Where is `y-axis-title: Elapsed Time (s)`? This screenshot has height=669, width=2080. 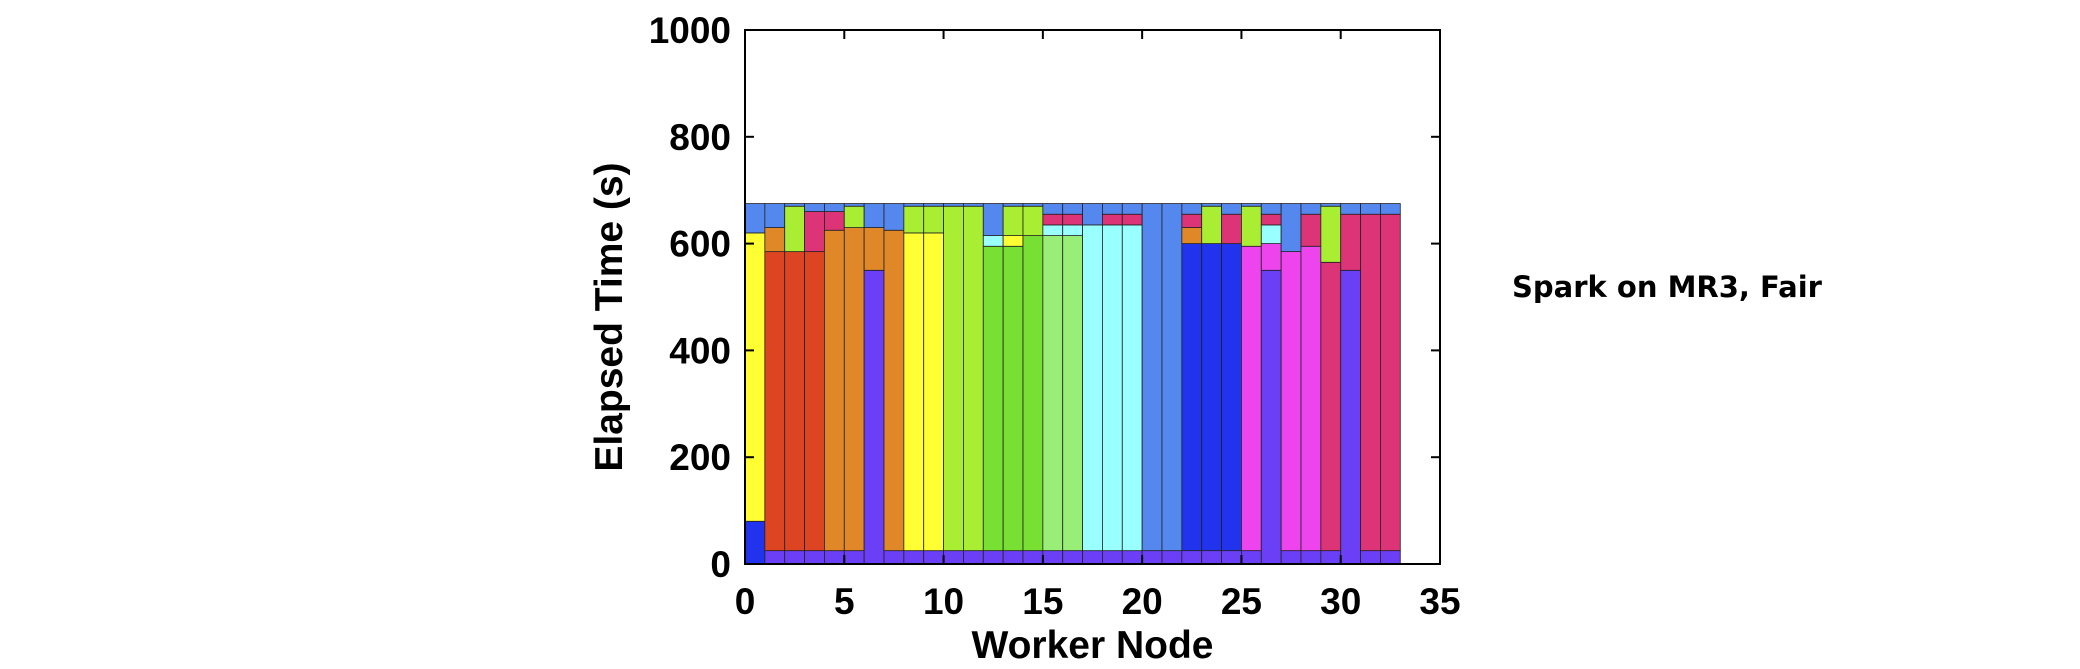 y-axis-title: Elapsed Time (s) is located at coordinates (609, 316).